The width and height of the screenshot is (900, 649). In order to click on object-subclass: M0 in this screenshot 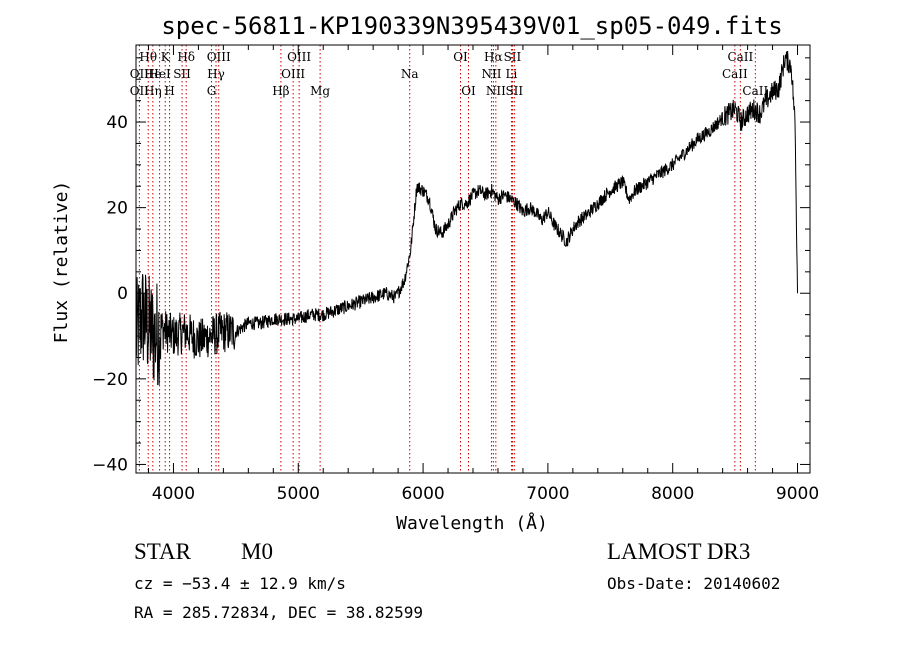, I will do `click(257, 551)`.